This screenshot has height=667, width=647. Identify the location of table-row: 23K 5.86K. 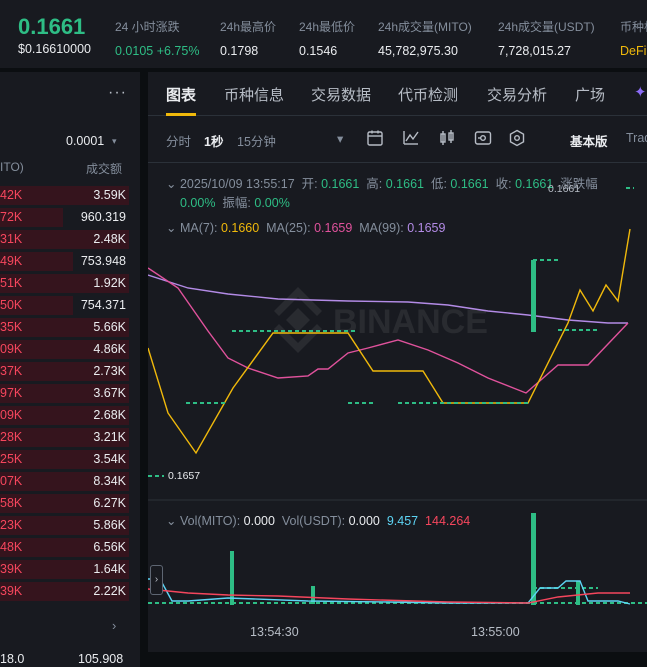
(70, 525).